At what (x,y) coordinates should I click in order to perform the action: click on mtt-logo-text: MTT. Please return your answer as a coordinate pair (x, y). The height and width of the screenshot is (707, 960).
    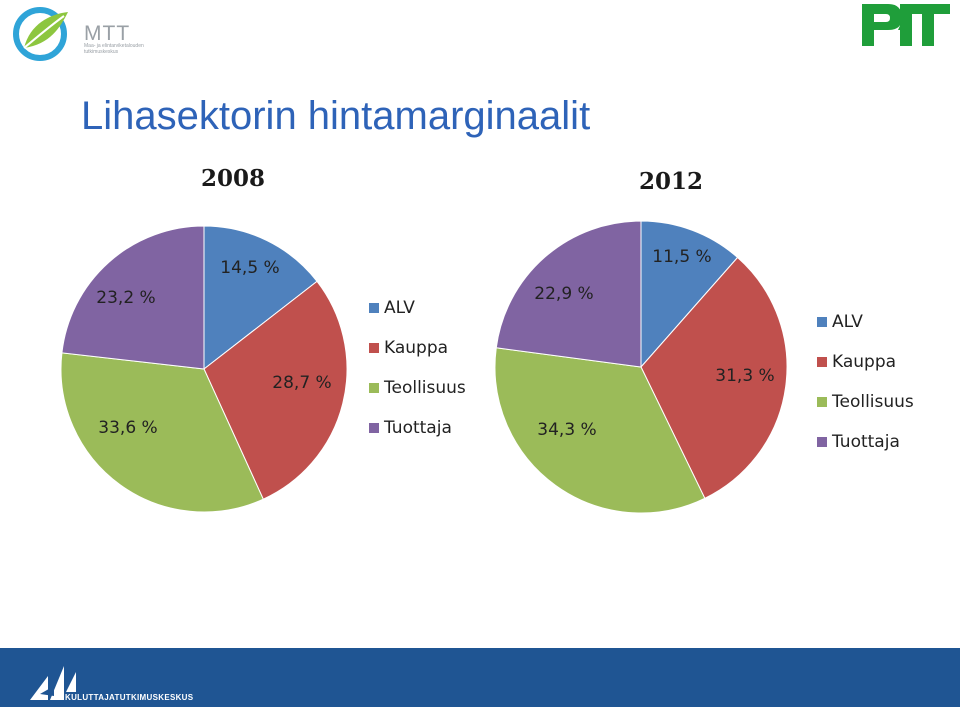
    Looking at the image, I should click on (107, 33).